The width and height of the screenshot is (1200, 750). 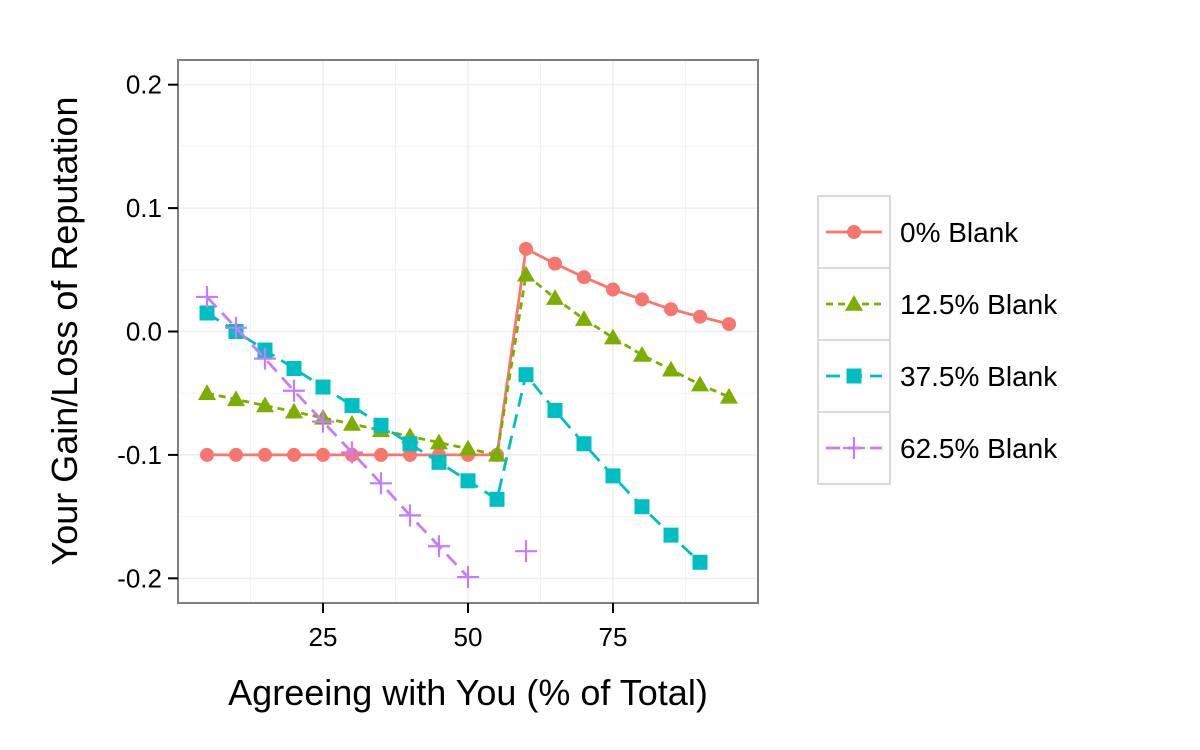 I want to click on legend-label: 12.5% Blank, so click(x=979, y=304).